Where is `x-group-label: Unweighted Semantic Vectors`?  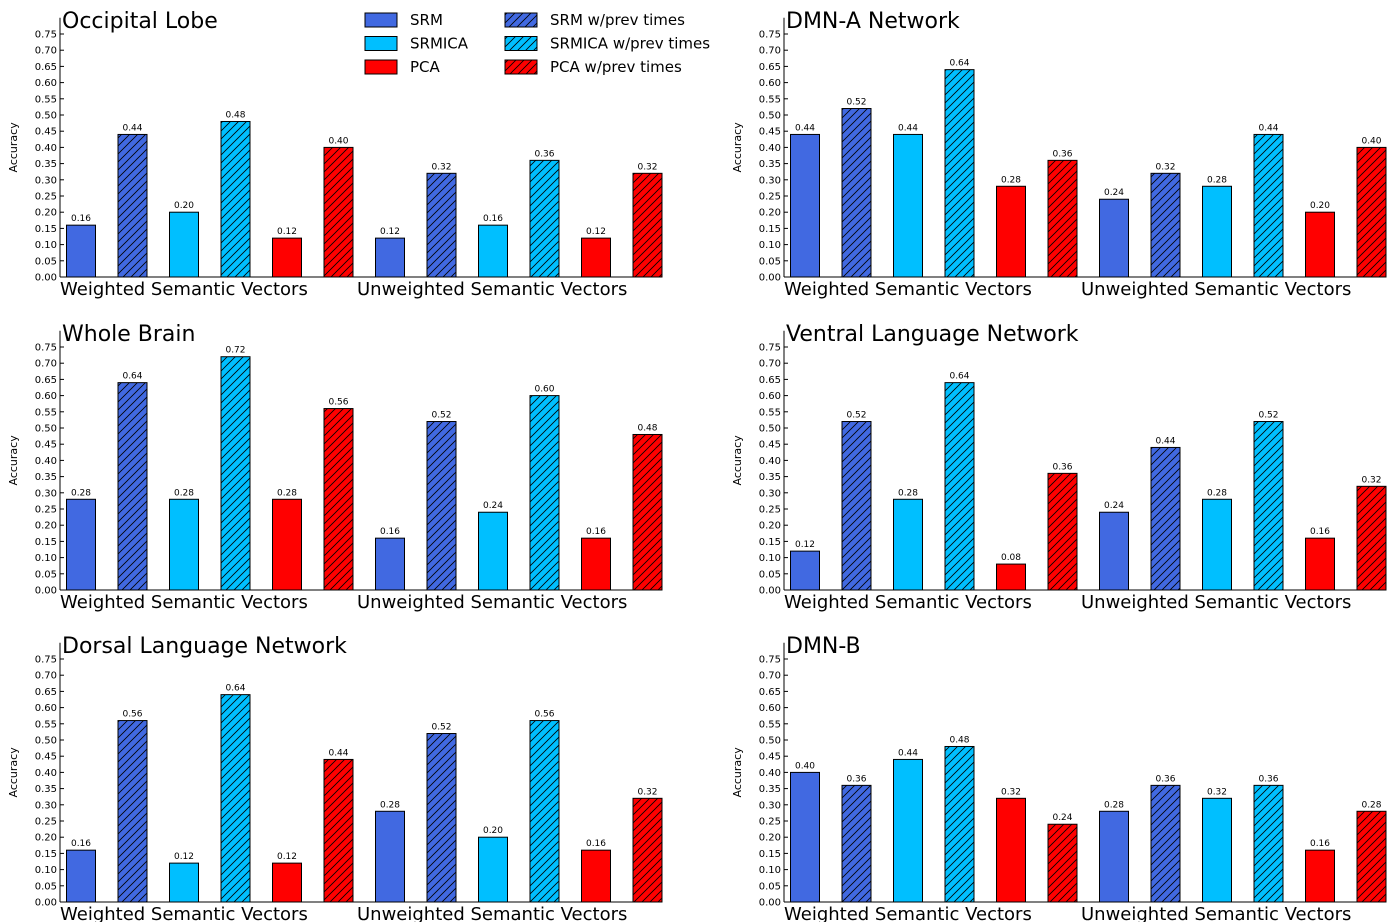 x-group-label: Unweighted Semantic Vectors is located at coordinates (1216, 602).